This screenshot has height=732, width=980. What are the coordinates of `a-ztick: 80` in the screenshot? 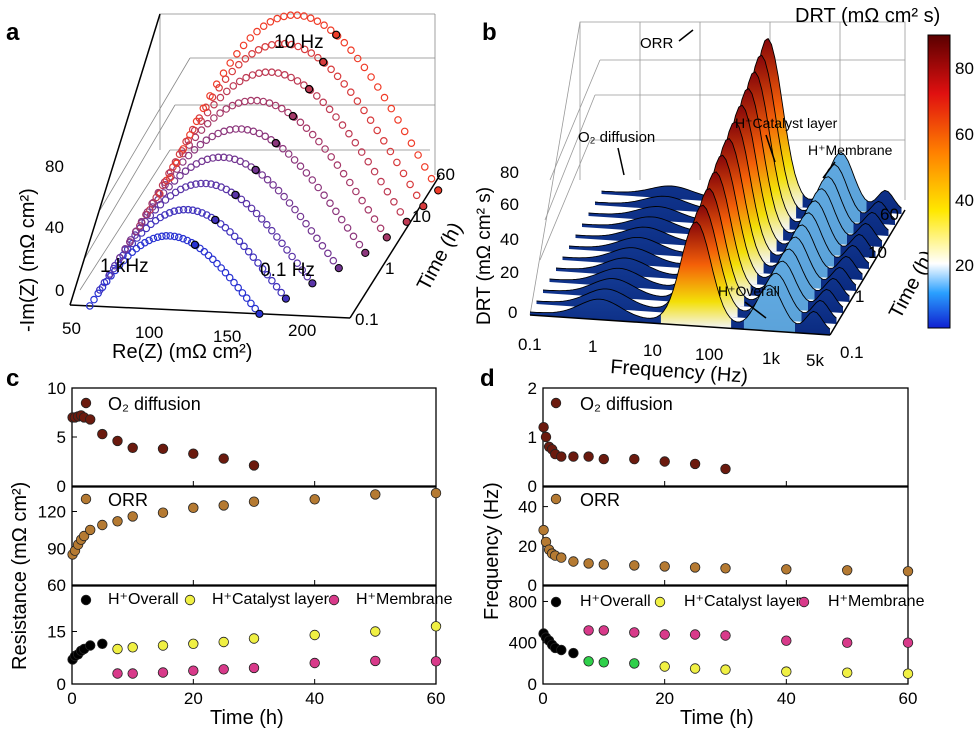 It's located at (54, 166).